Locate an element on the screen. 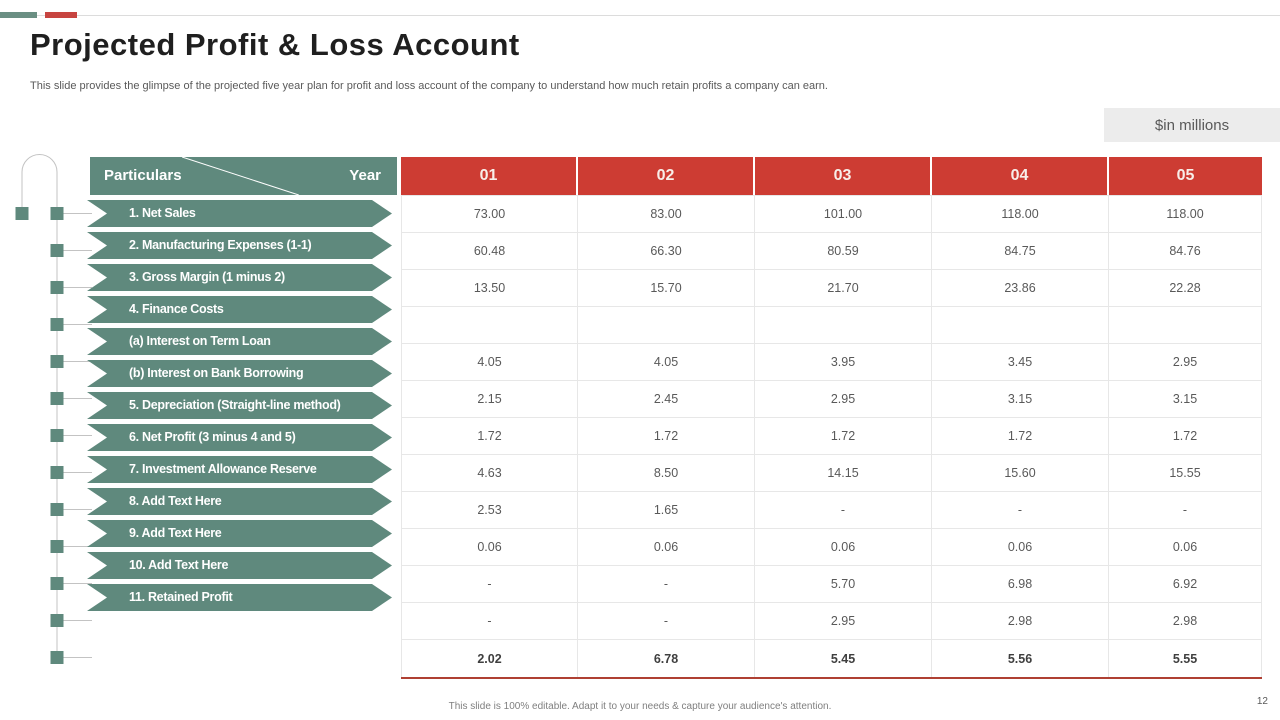 The width and height of the screenshot is (1280, 720). row-label-arrow: 10. Add Text Here is located at coordinates (239, 565).